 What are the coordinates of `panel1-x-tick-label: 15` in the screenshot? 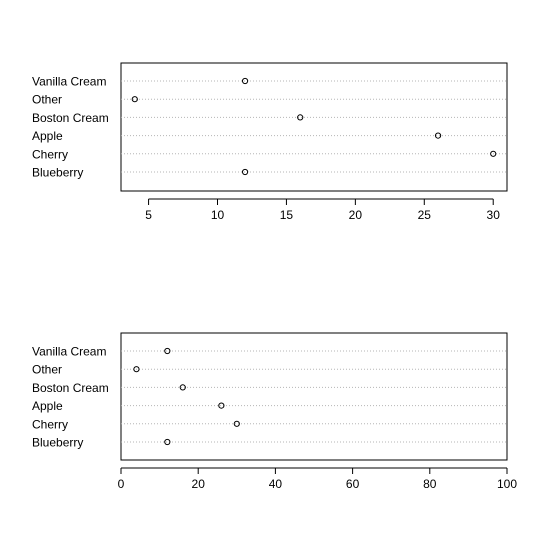 It's located at (287, 215).